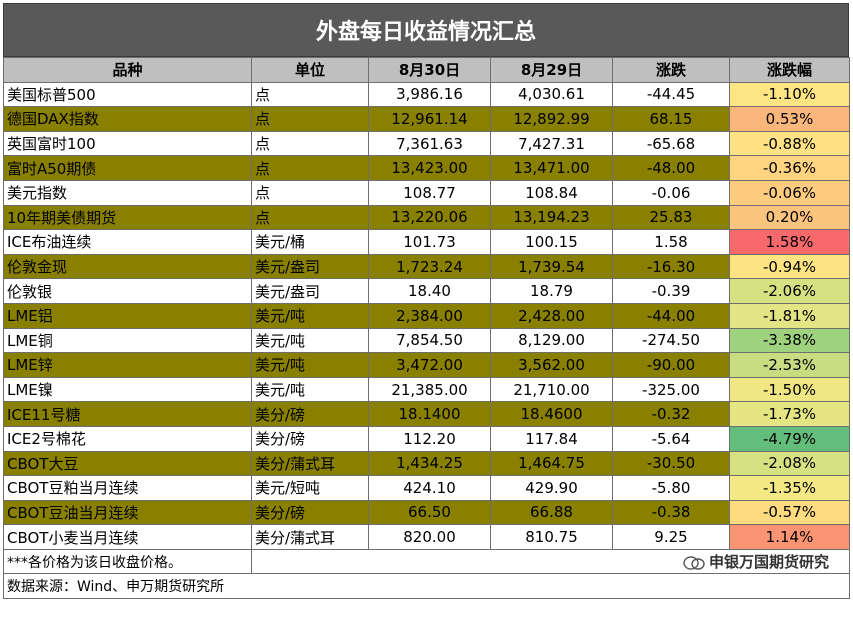  I want to click on row-change-pct: 0.53%, so click(789, 119).